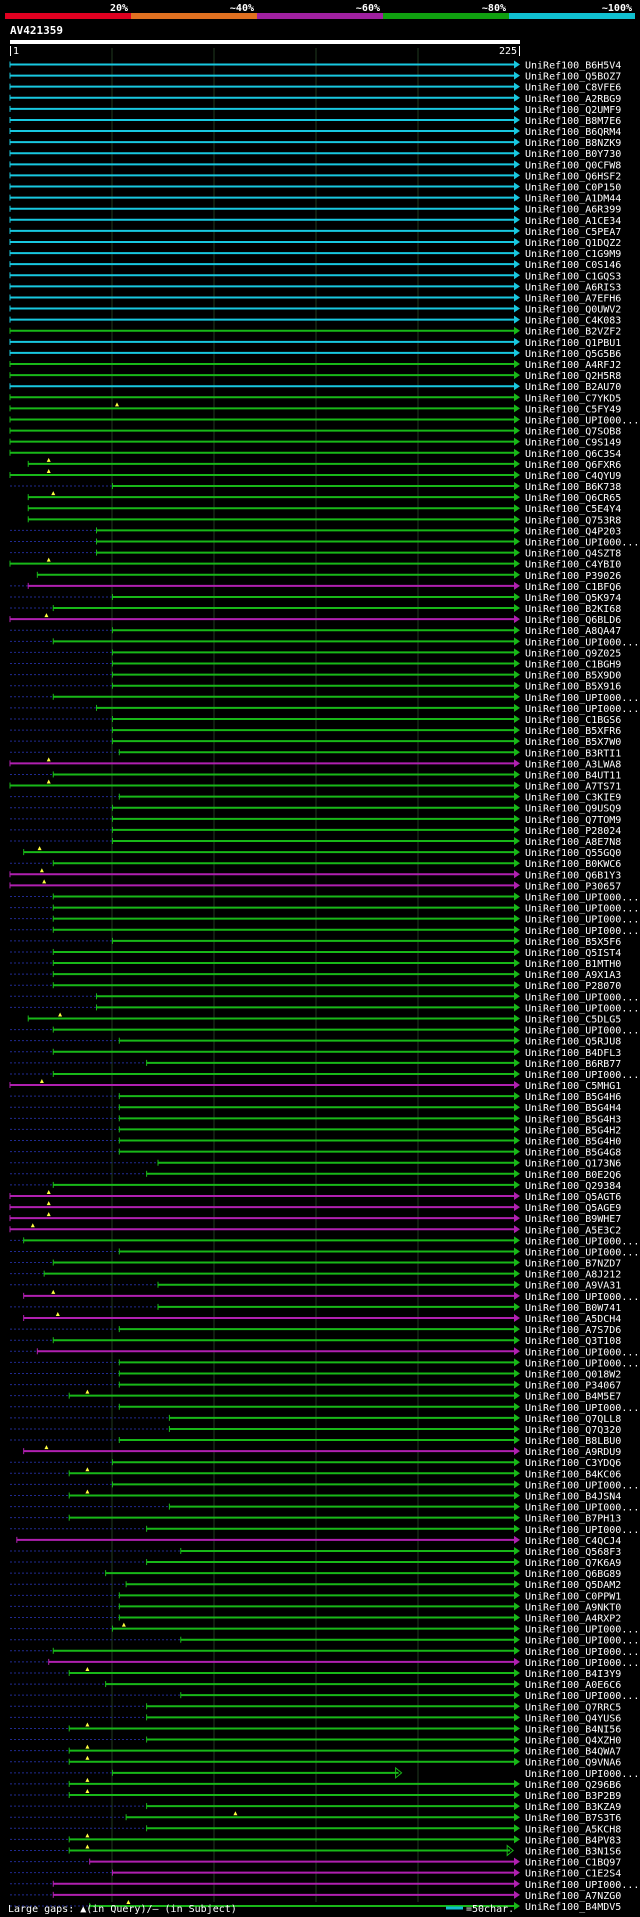 The height and width of the screenshot is (1917, 640). I want to click on hit-row: UniRef100_B5G4H2, so click(315, 1130).